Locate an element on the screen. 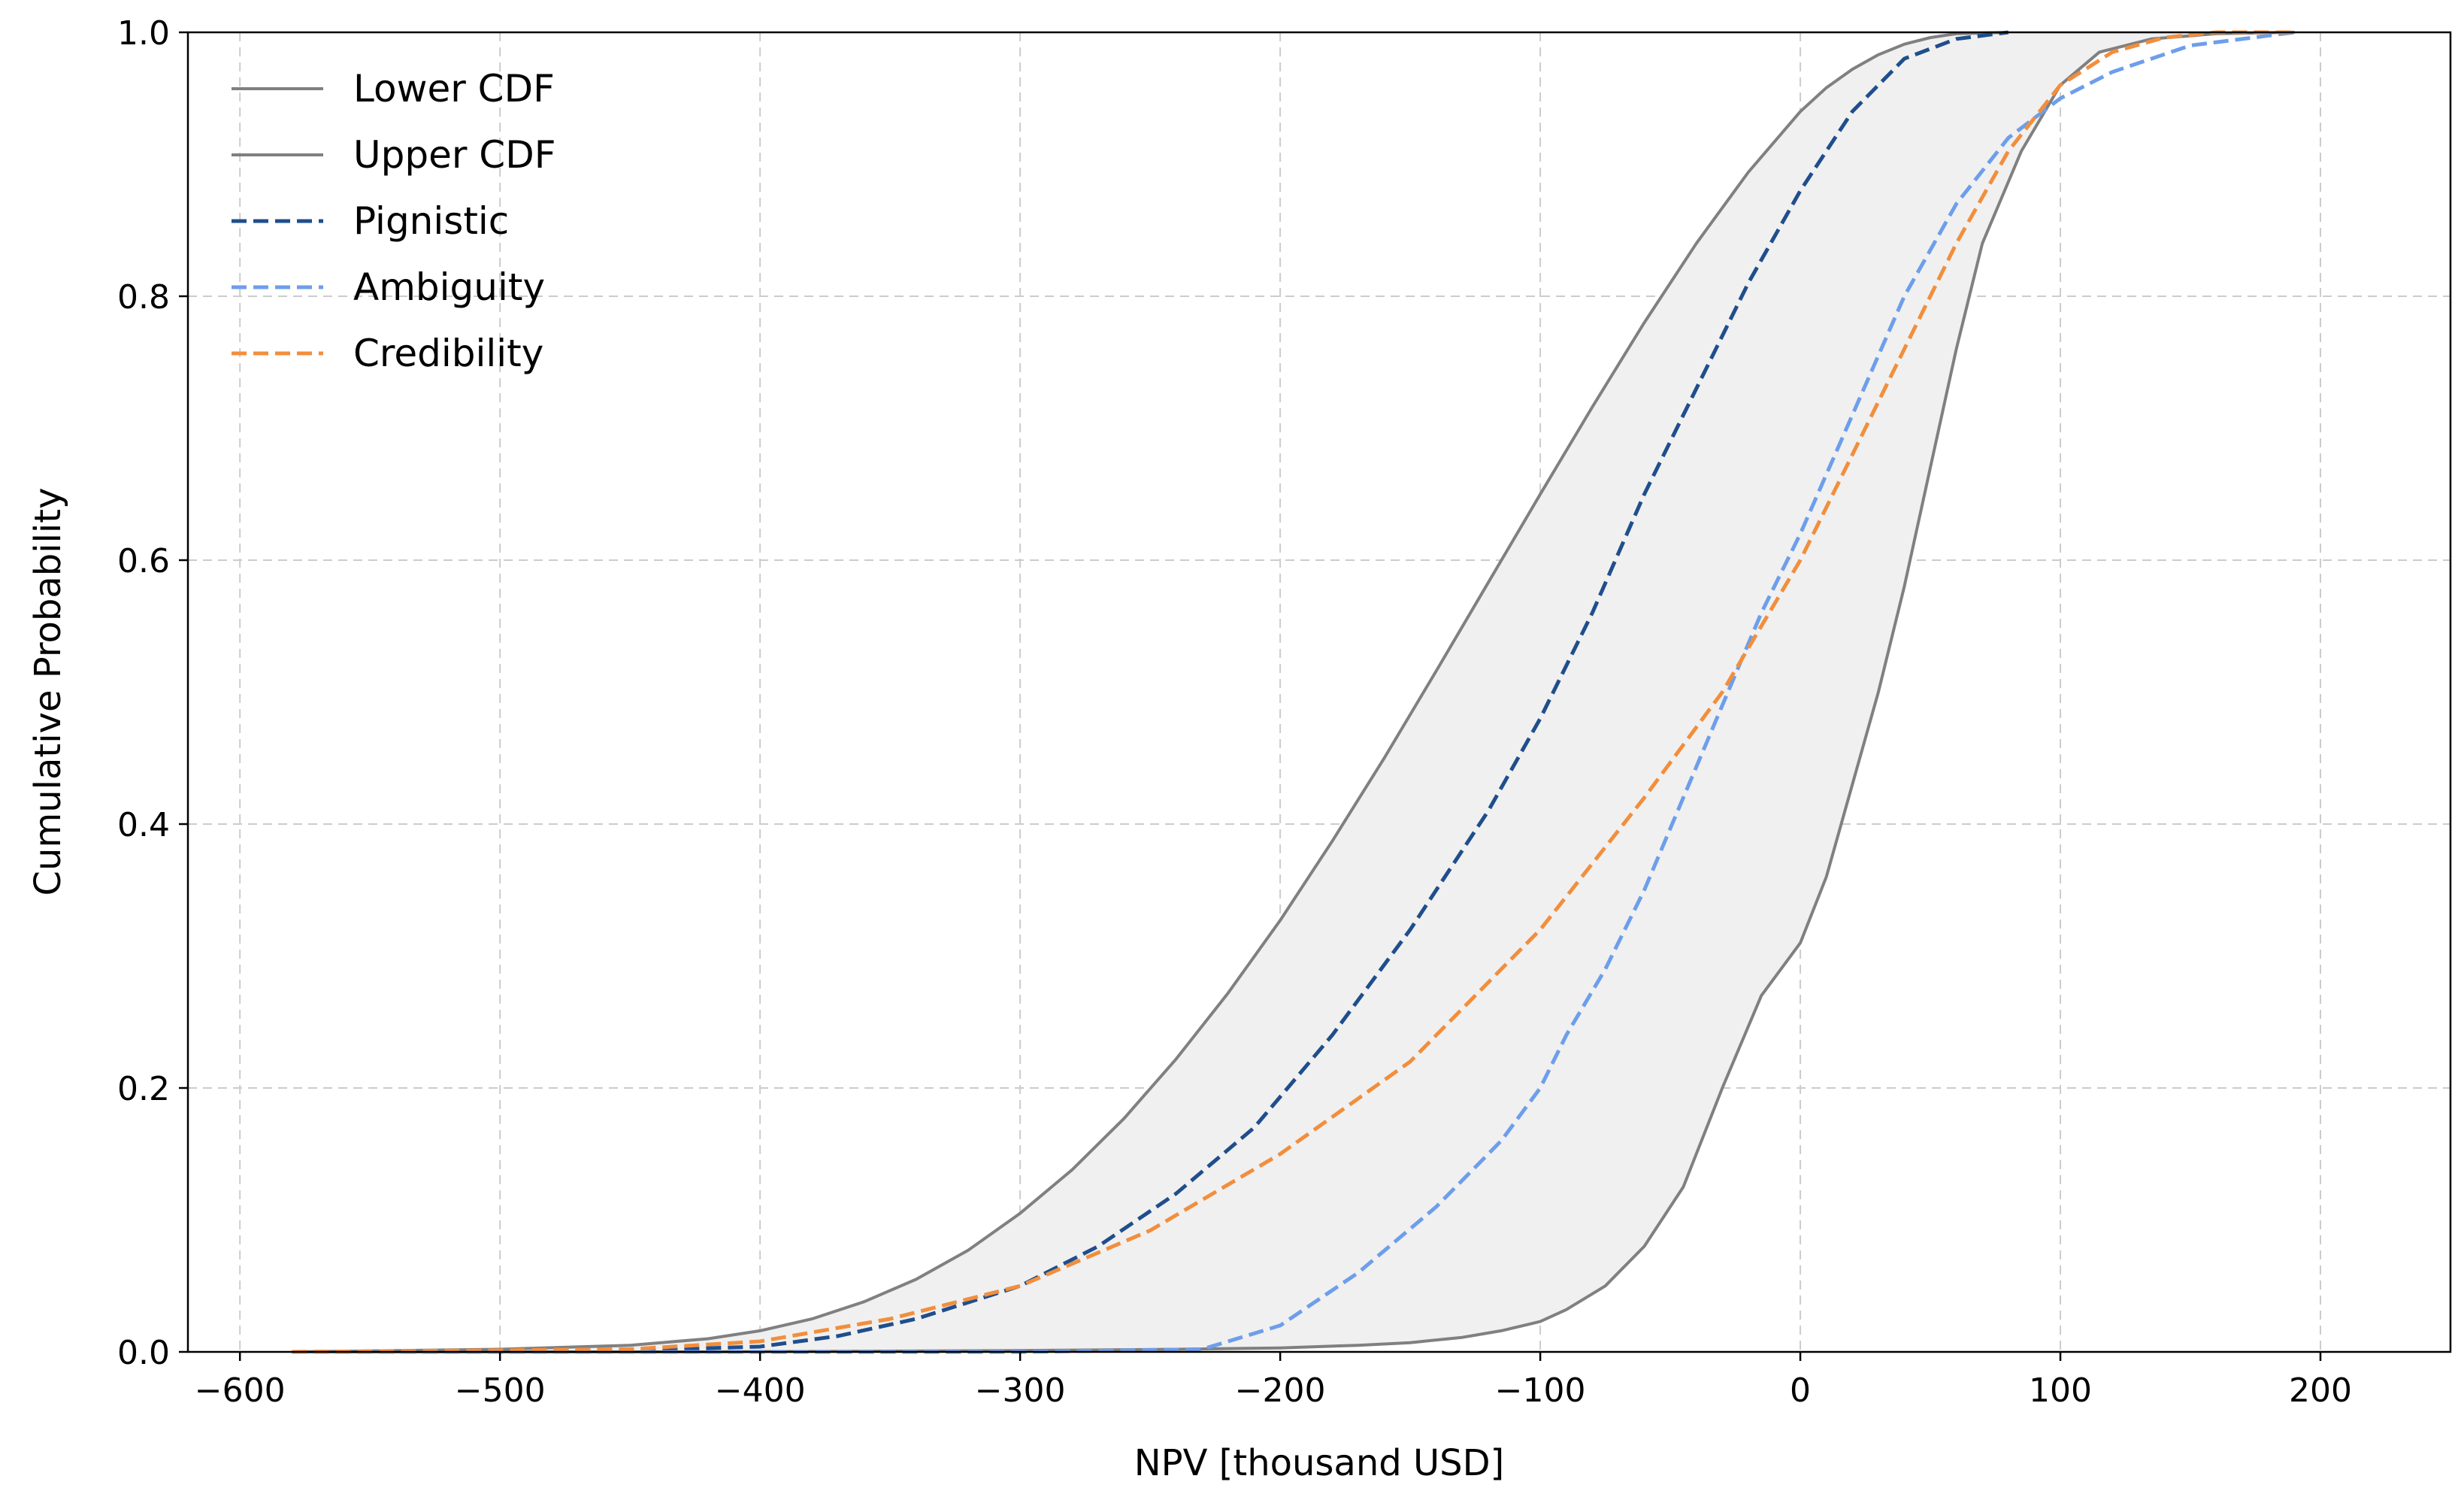 Image resolution: width=2464 pixels, height=1494 pixels. legend-label-pignistic: Pignistic is located at coordinates (431, 221).